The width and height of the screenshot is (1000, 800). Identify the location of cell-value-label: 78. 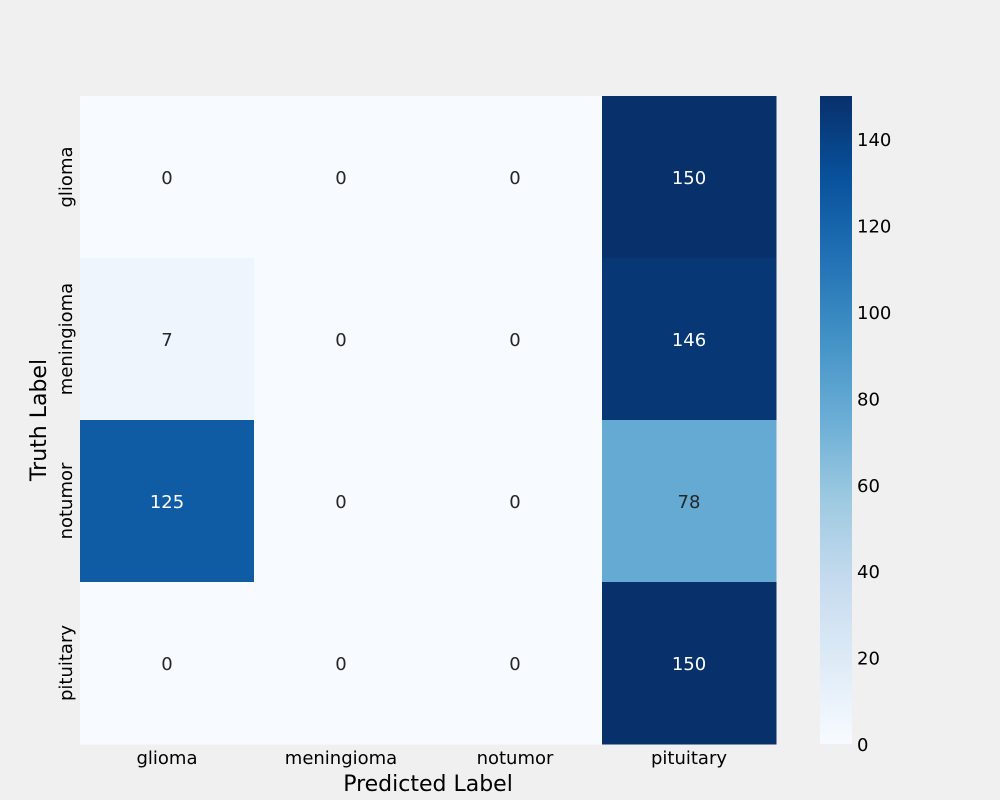
(689, 502).